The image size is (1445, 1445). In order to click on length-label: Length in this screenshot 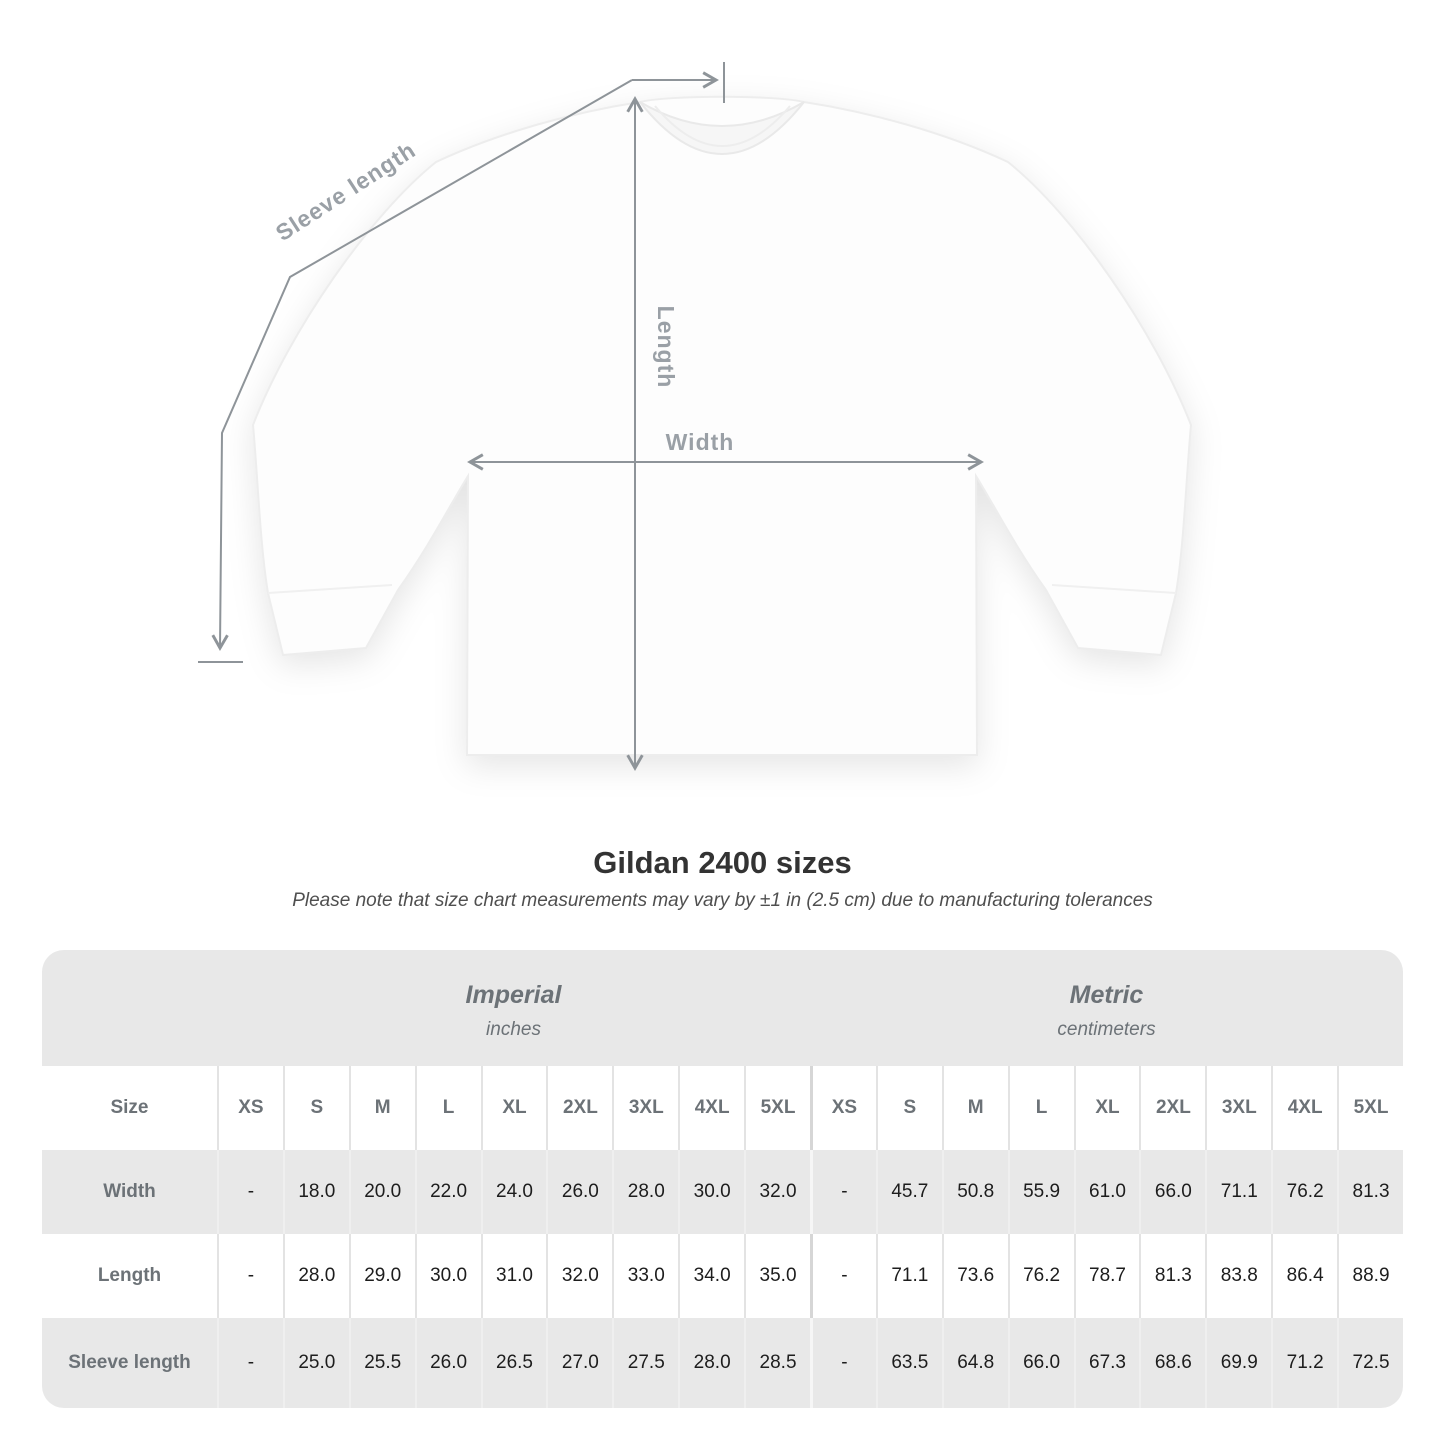, I will do `click(666, 347)`.